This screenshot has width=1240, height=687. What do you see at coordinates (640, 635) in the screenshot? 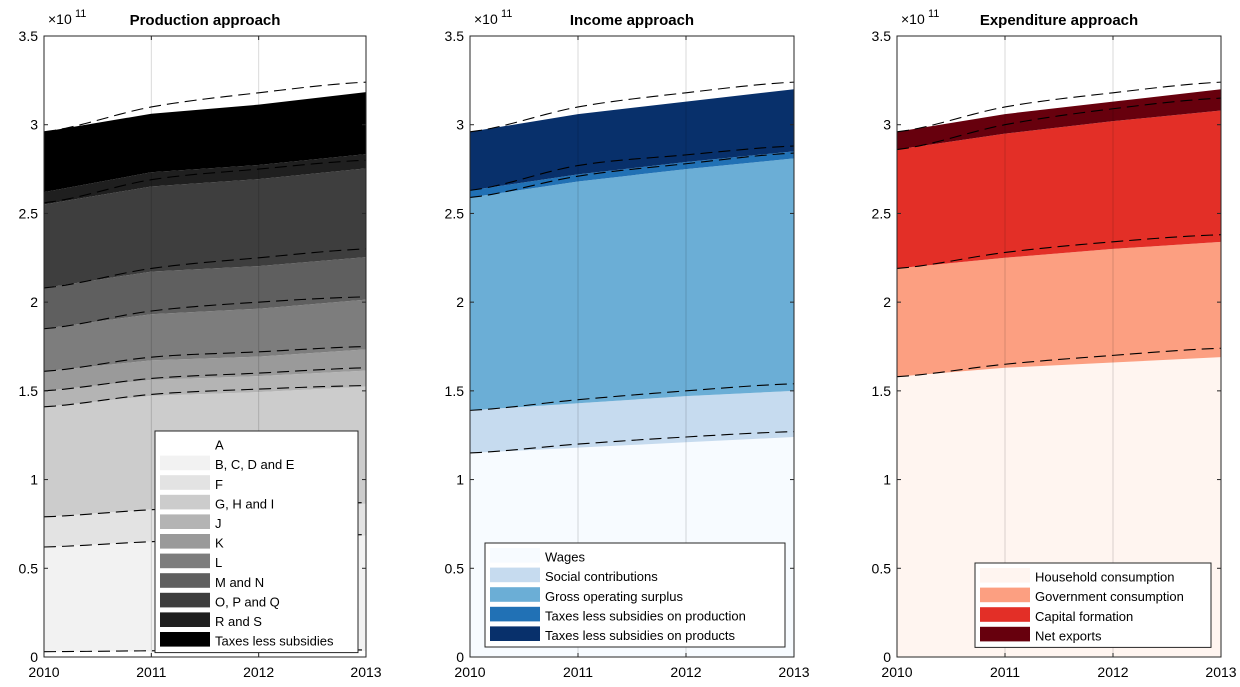
I see `legend-entry: Taxes less subsidies on products` at bounding box center [640, 635].